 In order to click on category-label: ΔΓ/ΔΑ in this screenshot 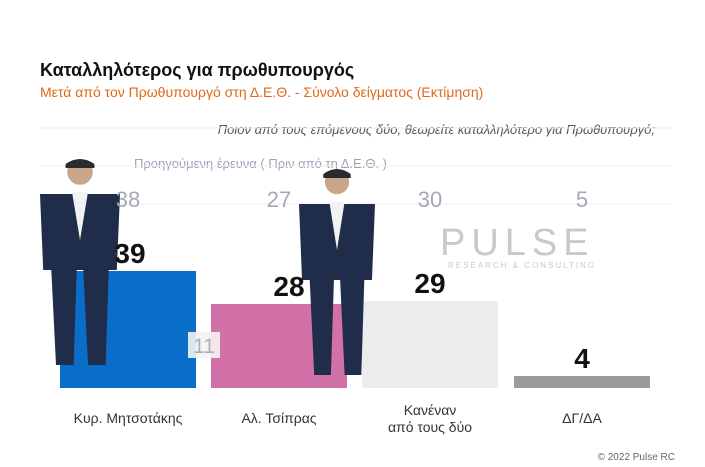, I will do `click(582, 418)`.